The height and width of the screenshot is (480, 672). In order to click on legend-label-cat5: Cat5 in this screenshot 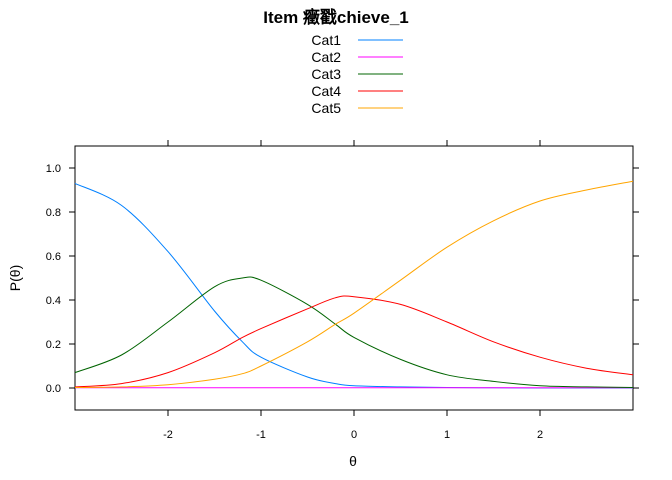, I will do `click(326, 108)`.